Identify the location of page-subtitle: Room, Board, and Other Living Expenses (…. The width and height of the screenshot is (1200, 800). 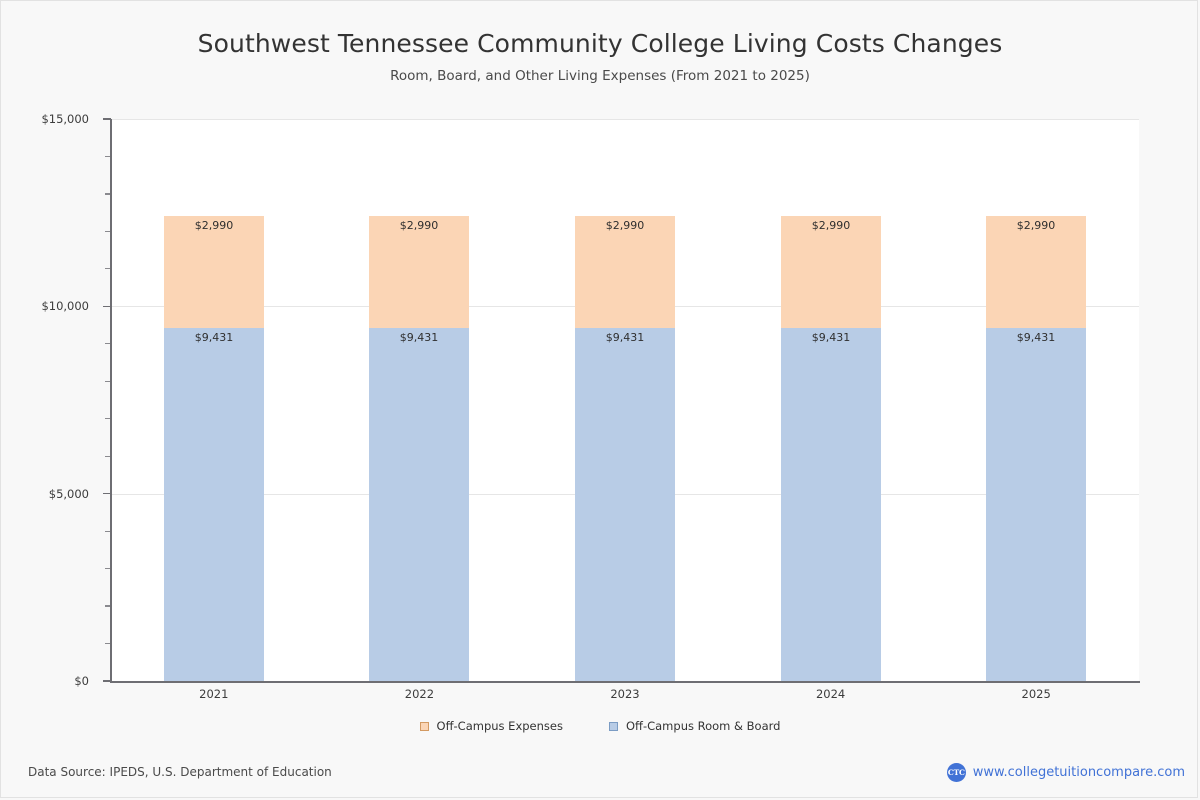
(600, 76).